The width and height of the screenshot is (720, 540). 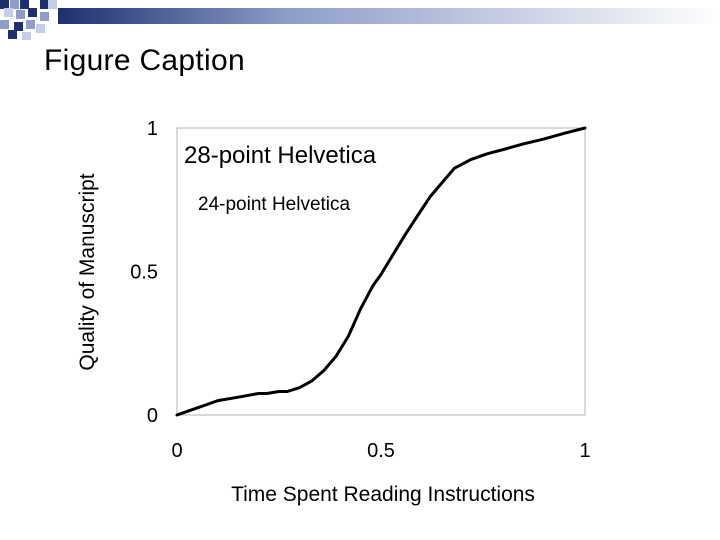 What do you see at coordinates (383, 494) in the screenshot?
I see `x-axis-title: Time Spent Reading Instructions` at bounding box center [383, 494].